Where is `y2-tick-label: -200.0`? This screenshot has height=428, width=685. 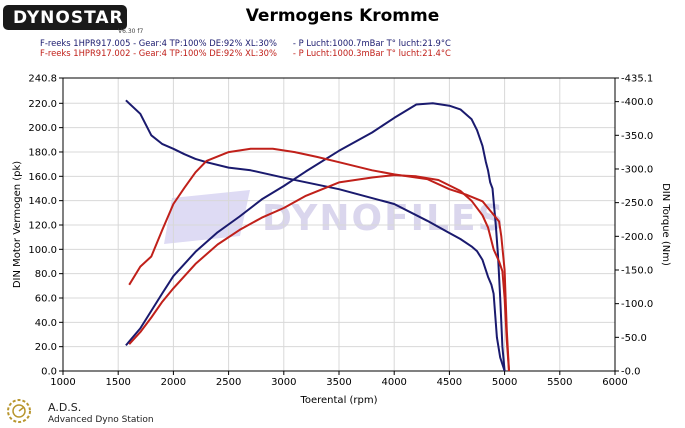 y2-tick-label: -200.0 is located at coordinates (637, 237).